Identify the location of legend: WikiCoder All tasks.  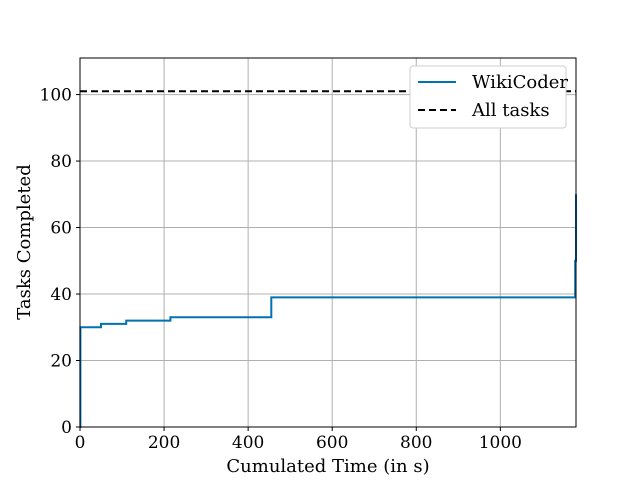
(488, 97).